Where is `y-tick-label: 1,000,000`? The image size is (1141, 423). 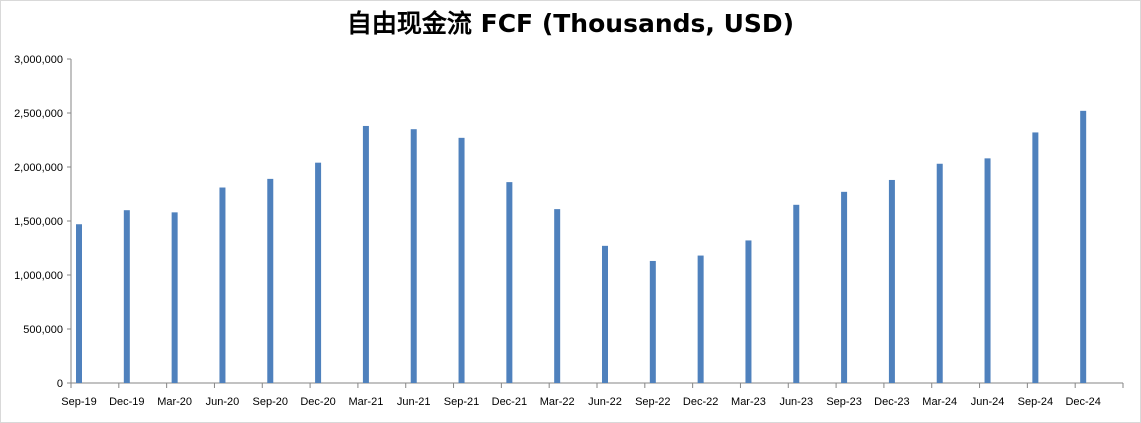 y-tick-label: 1,000,000 is located at coordinates (38, 276).